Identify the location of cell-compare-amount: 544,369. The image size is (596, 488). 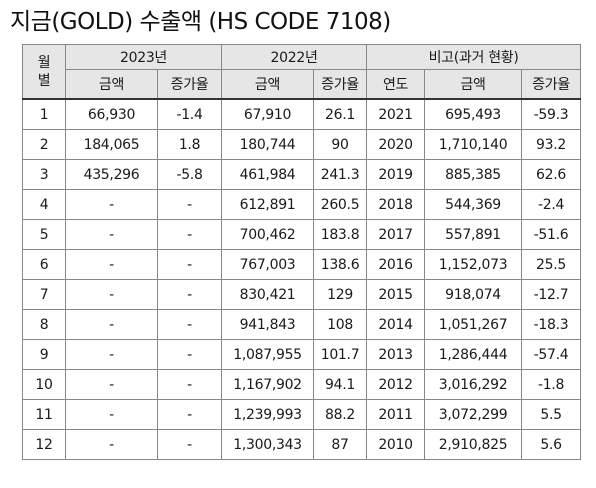
(473, 204).